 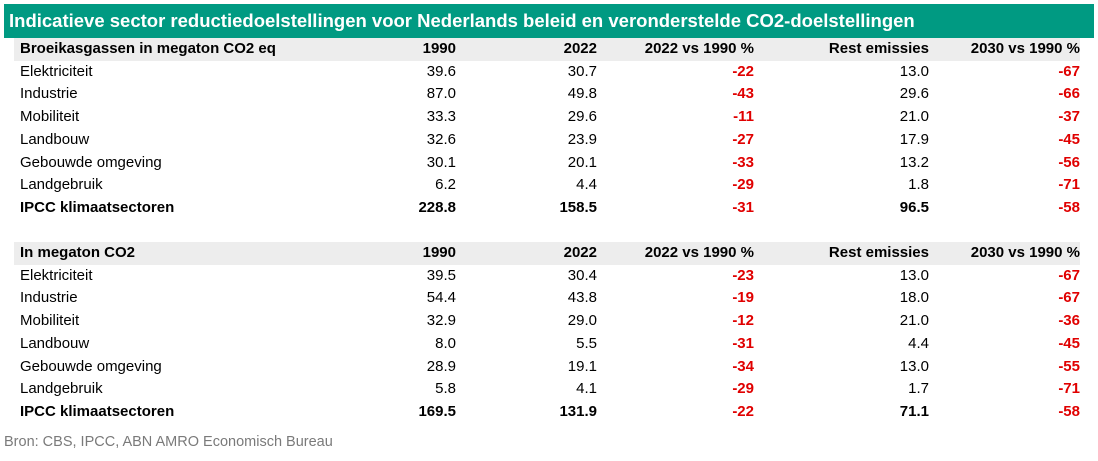 What do you see at coordinates (743, 343) in the screenshot?
I see `change-2022-vs-1990: -31` at bounding box center [743, 343].